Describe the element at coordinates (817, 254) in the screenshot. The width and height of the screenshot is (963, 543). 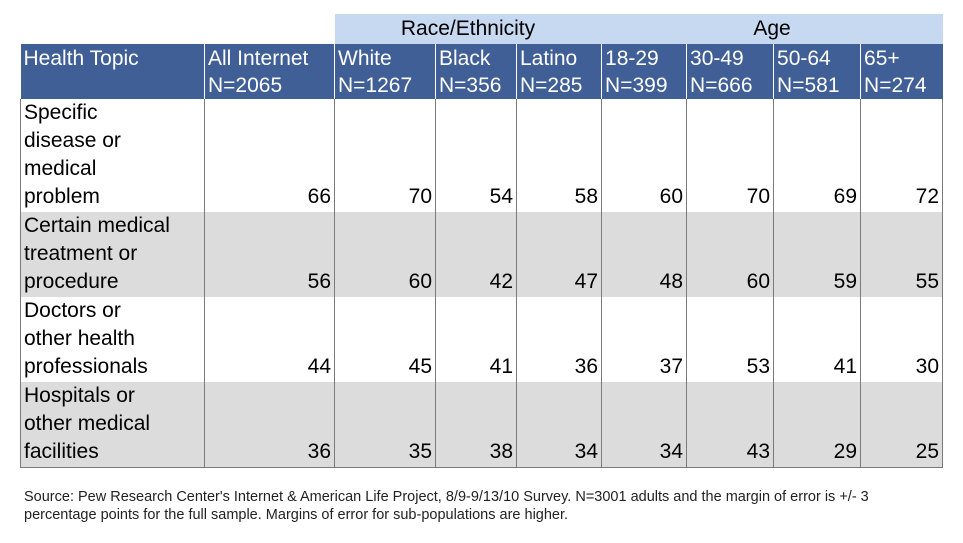
I see `value-cell: 59` at that location.